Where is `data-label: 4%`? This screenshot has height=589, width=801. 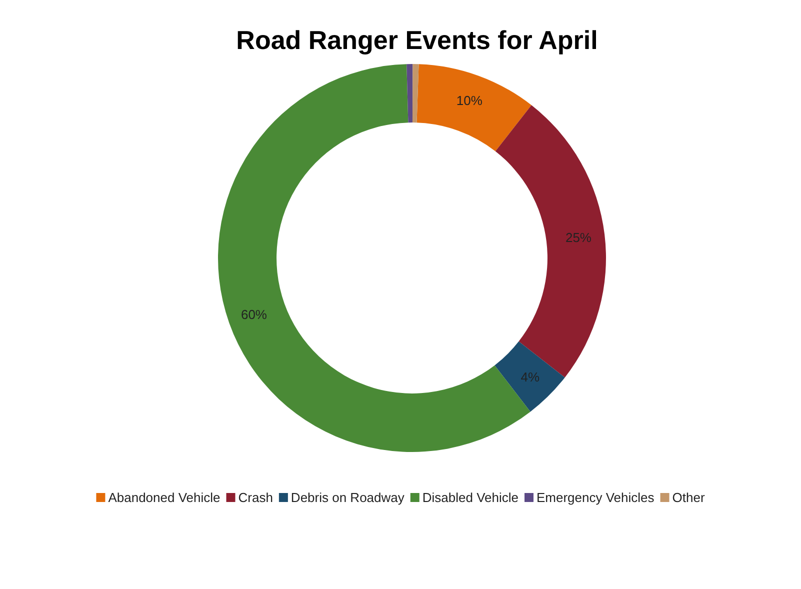 data-label: 4% is located at coordinates (530, 377).